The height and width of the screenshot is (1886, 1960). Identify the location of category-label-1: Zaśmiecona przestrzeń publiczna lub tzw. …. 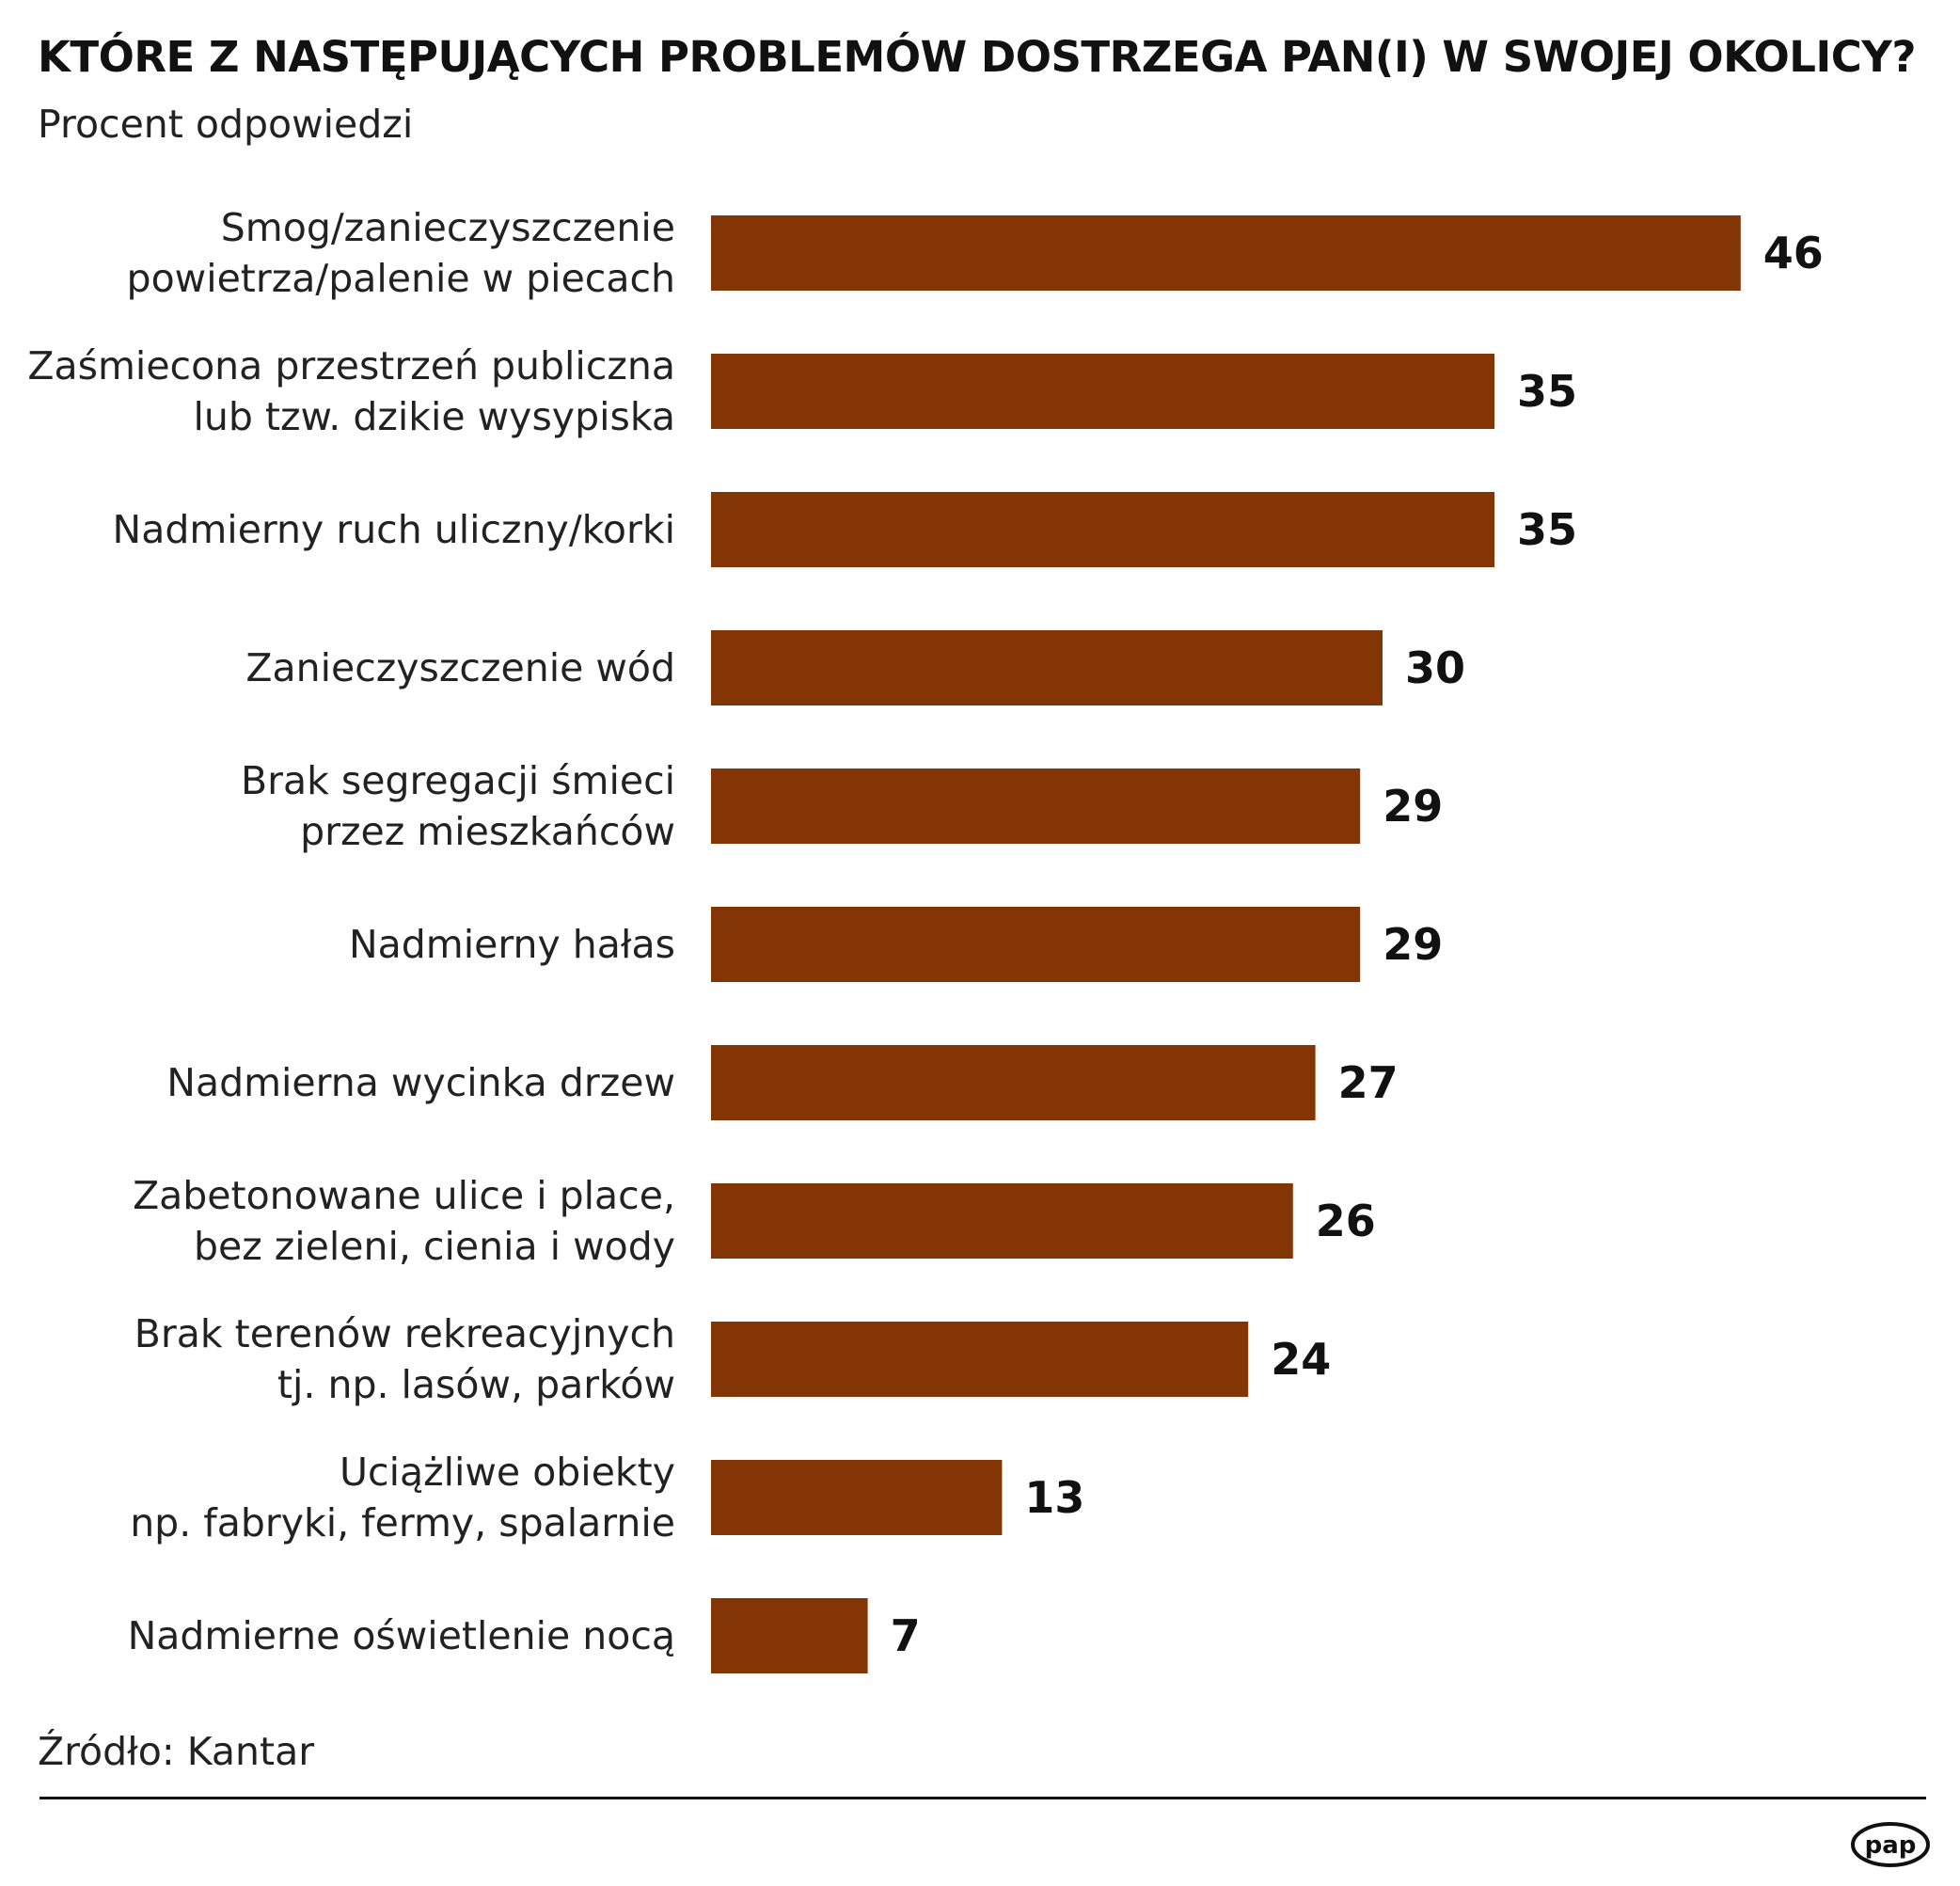
(351, 391).